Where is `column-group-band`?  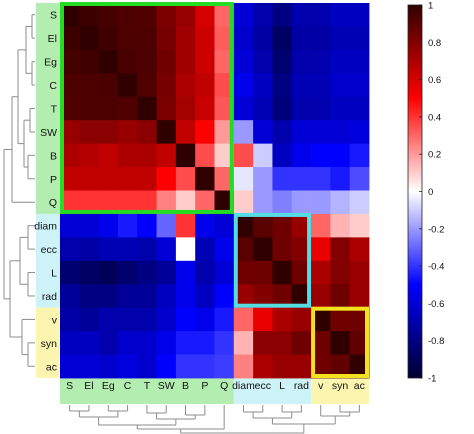
column-group-band is located at coordinates (147, 391).